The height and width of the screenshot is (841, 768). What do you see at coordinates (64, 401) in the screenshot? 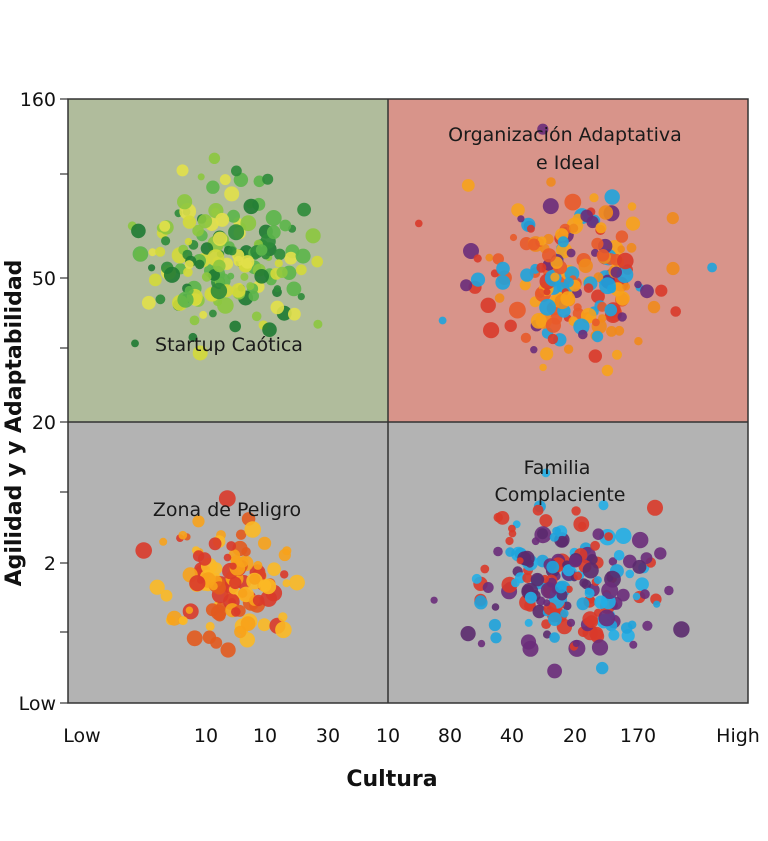
I see `y-minor-ticks` at bounding box center [64, 401].